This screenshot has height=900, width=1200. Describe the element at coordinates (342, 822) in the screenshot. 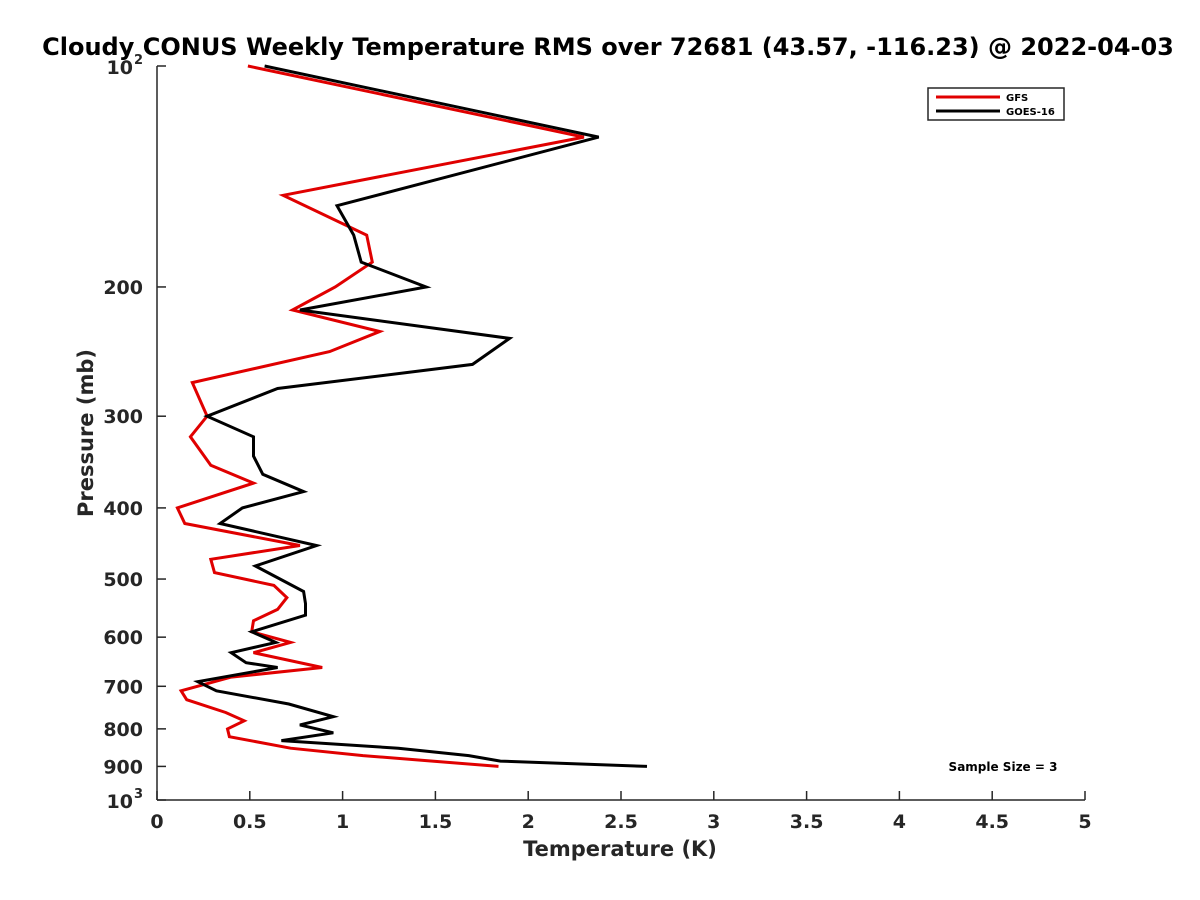

I see `x-tick-label: 1` at that location.